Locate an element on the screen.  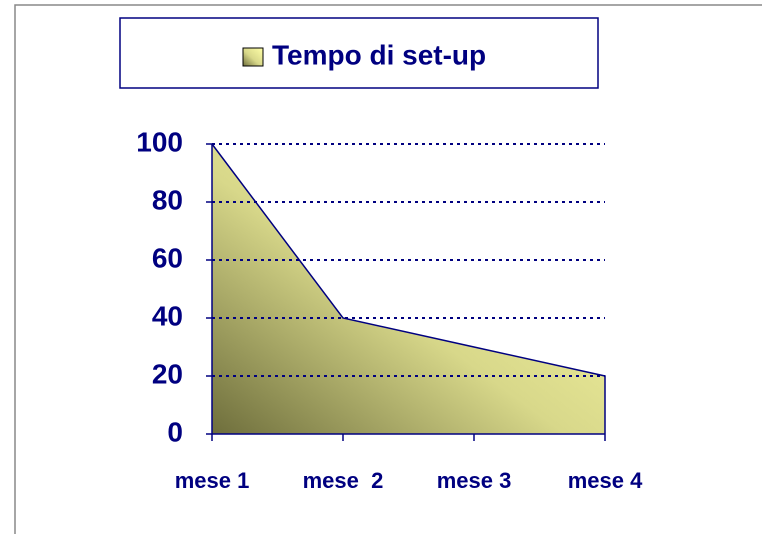
y-tick-label: 0 is located at coordinates (175, 431).